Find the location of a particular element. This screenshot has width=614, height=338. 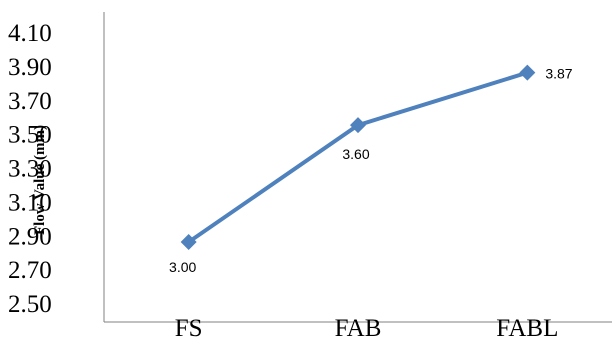

y-tick-label: 4.10 is located at coordinates (30, 33).